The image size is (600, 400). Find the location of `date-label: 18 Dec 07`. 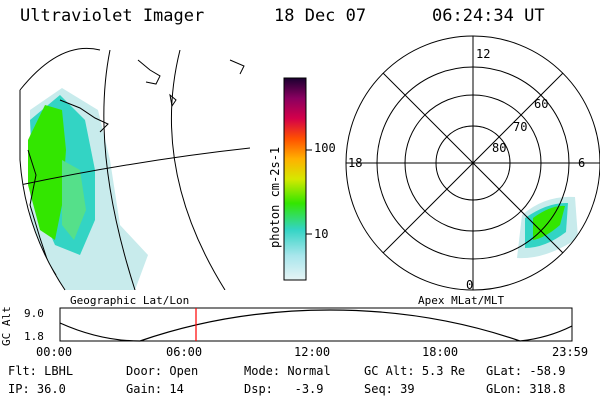

date-label: 18 Dec 07 is located at coordinates (320, 16).